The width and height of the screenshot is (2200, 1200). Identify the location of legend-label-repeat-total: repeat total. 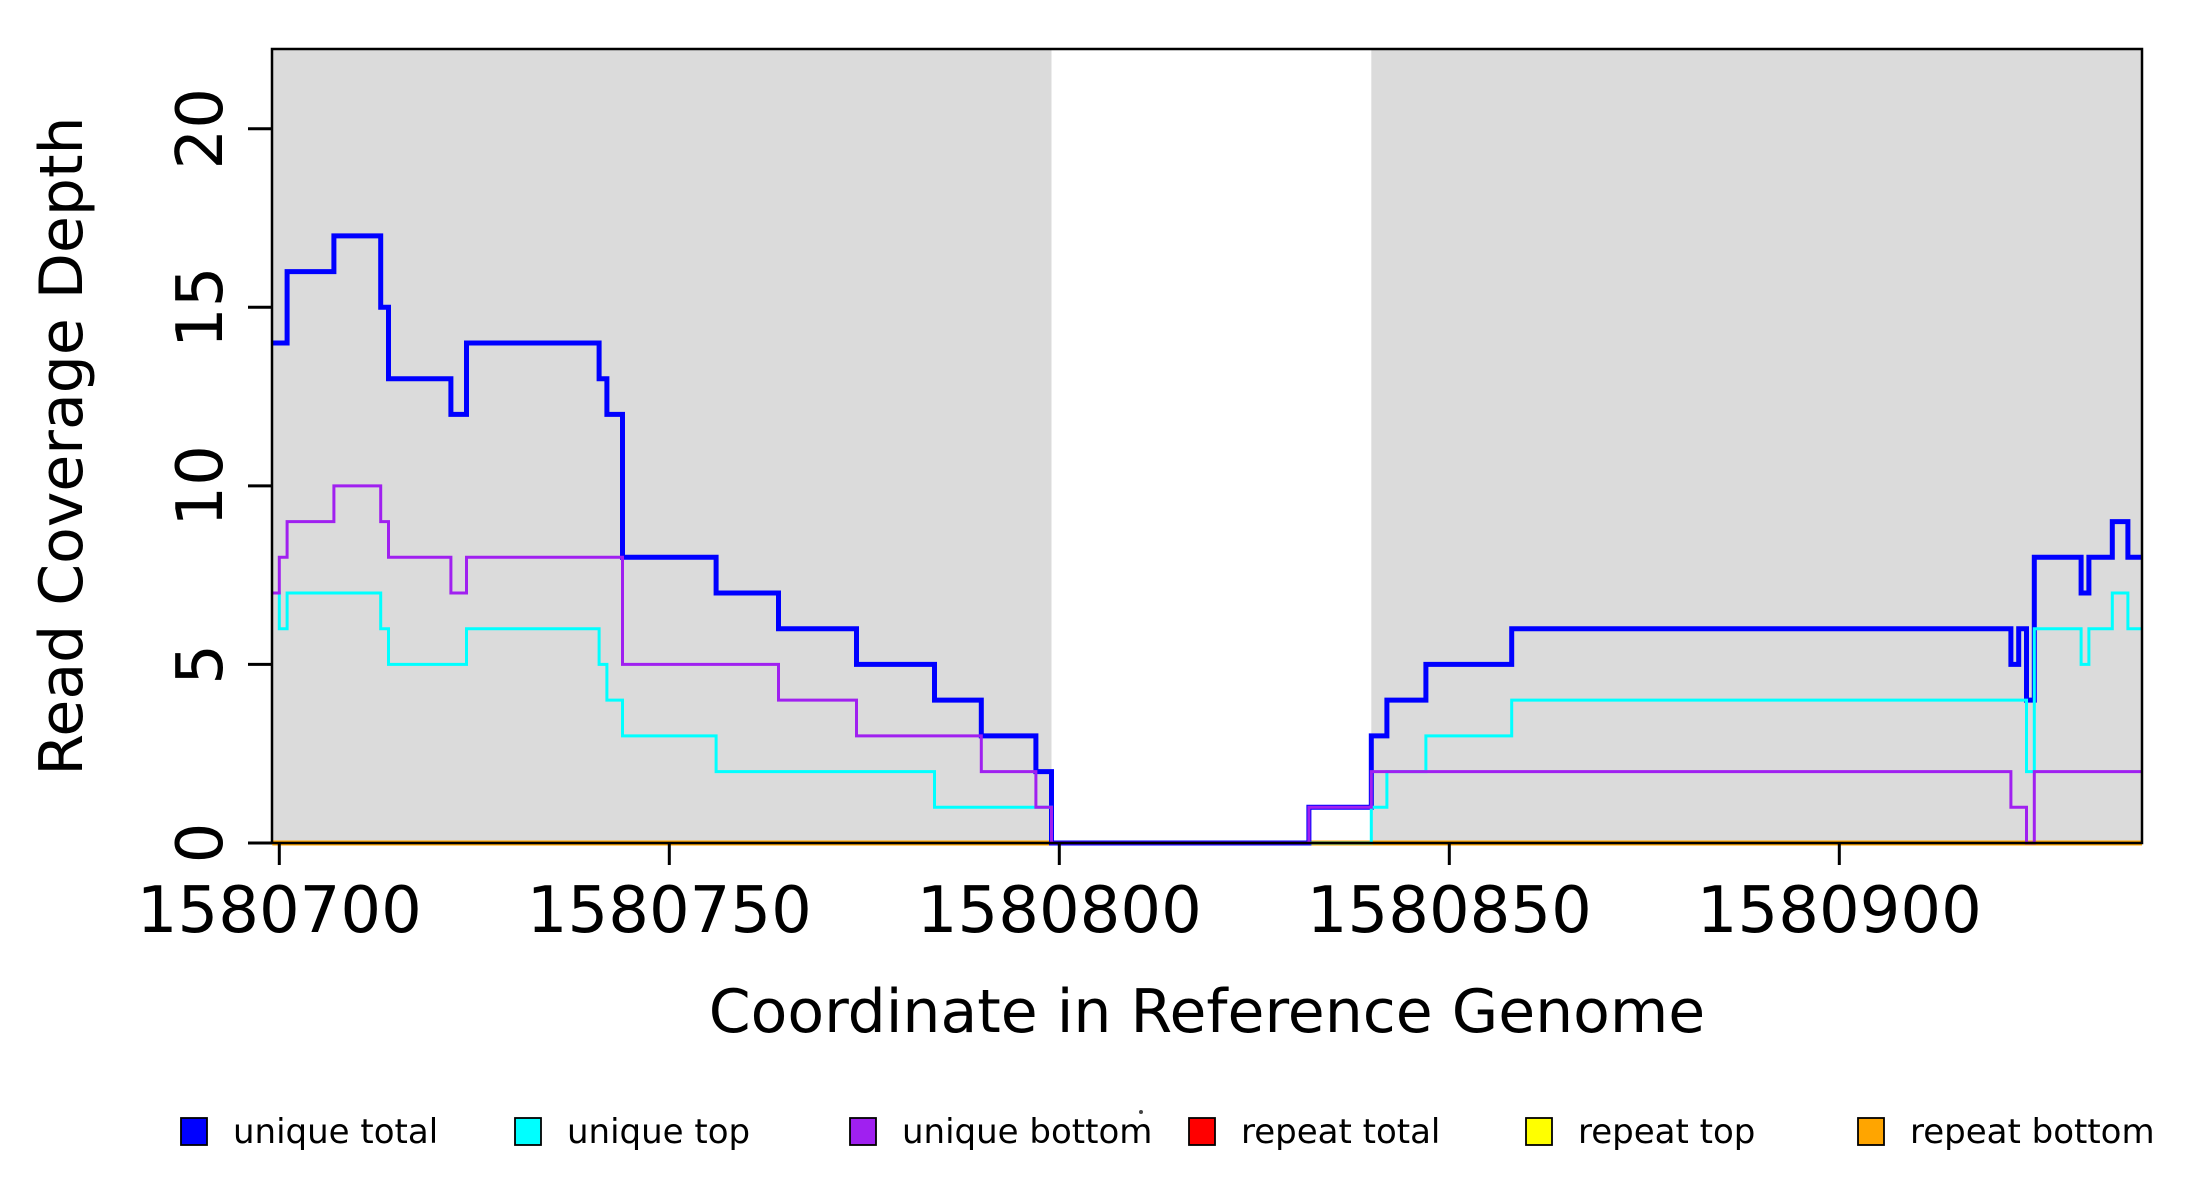
(1340, 1132).